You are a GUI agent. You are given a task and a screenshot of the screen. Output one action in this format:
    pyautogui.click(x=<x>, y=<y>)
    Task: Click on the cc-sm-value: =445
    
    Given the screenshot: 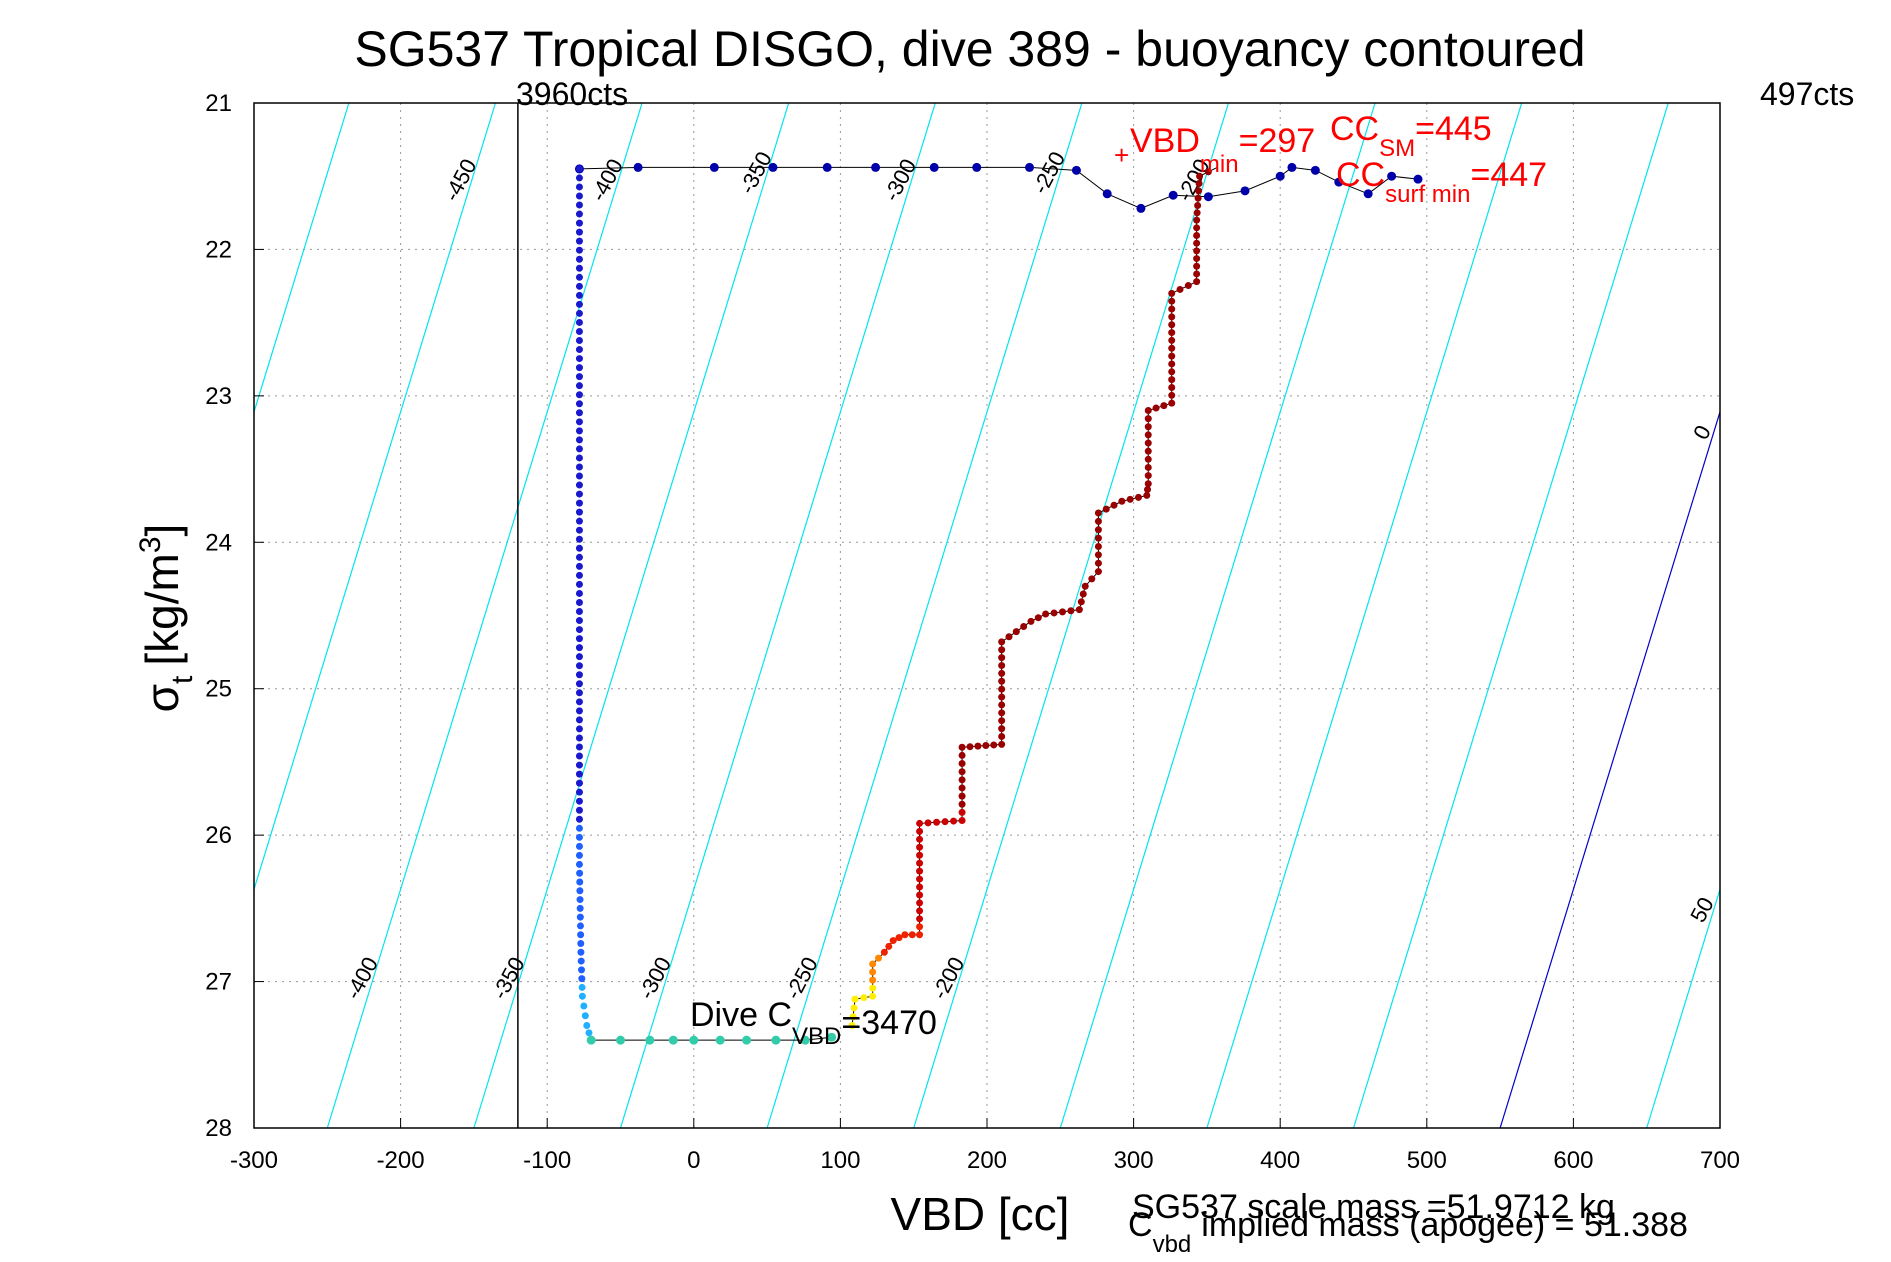 What is the action you would take?
    pyautogui.click(x=1453, y=129)
    